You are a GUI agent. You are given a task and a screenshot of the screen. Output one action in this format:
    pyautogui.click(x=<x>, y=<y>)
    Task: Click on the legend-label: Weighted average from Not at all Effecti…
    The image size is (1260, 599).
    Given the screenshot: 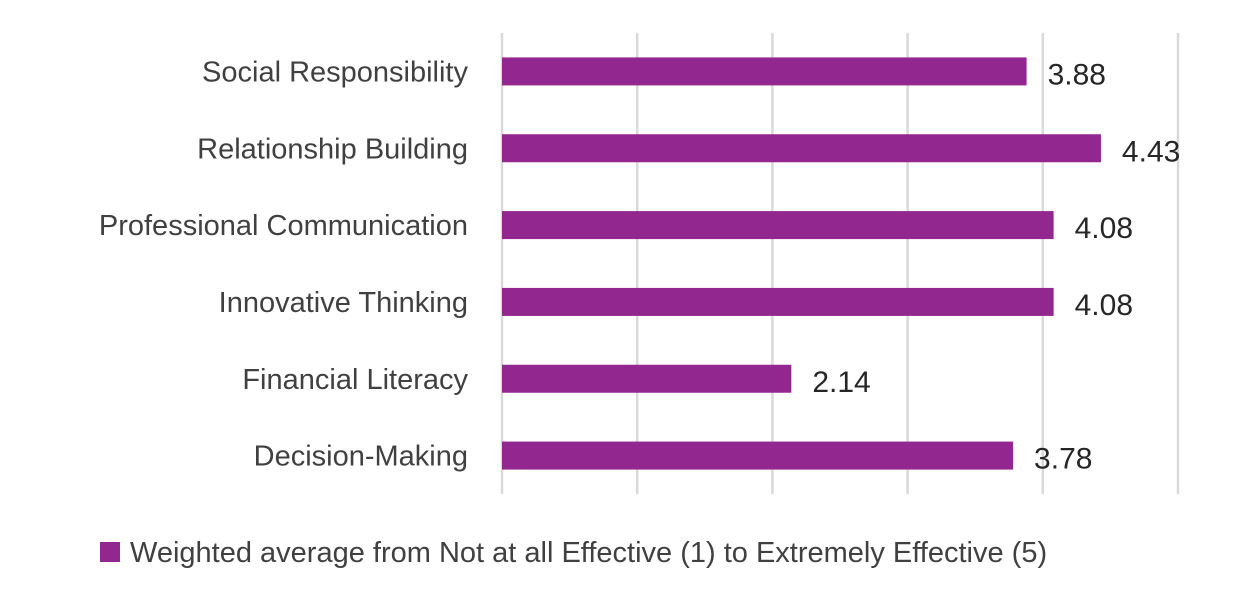 What is the action you would take?
    pyautogui.click(x=588, y=553)
    